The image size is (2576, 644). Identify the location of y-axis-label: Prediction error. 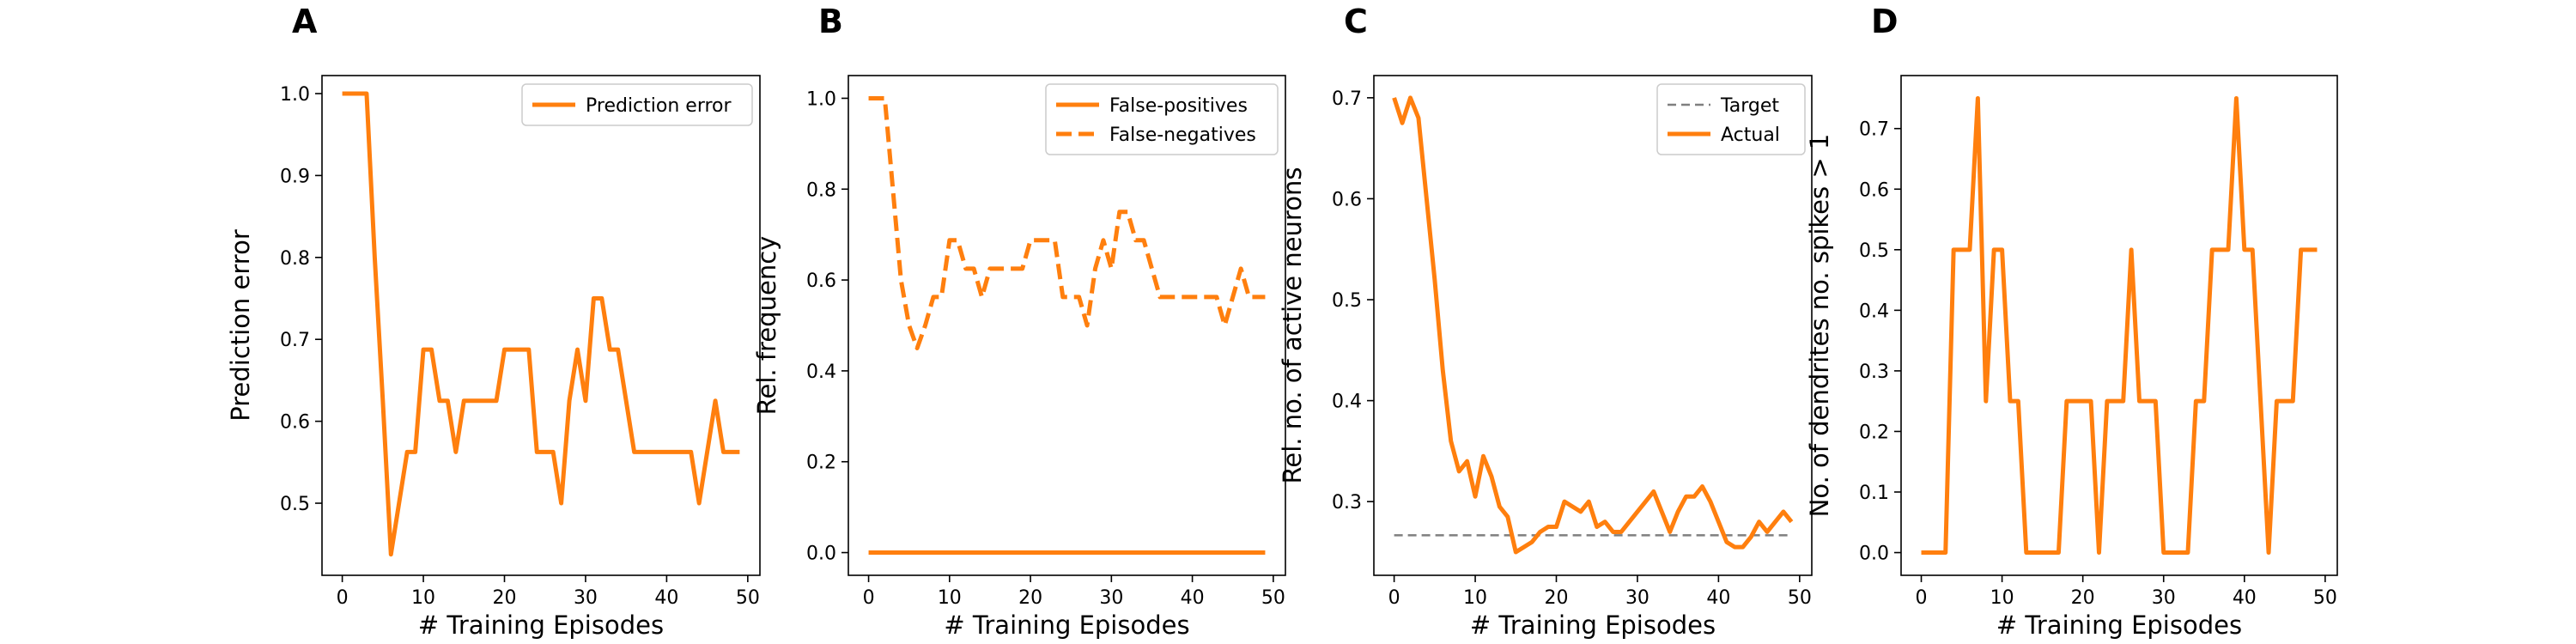
(240, 325).